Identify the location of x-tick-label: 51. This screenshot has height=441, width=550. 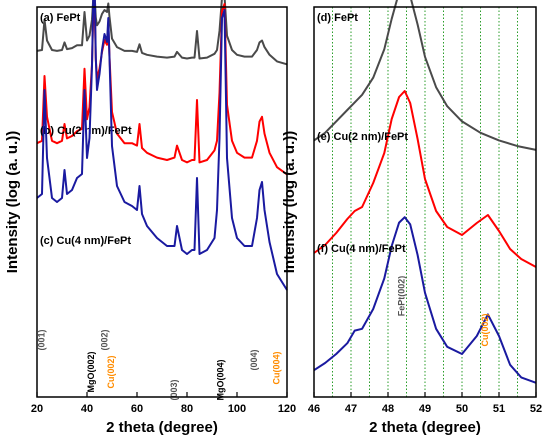
(499, 409).